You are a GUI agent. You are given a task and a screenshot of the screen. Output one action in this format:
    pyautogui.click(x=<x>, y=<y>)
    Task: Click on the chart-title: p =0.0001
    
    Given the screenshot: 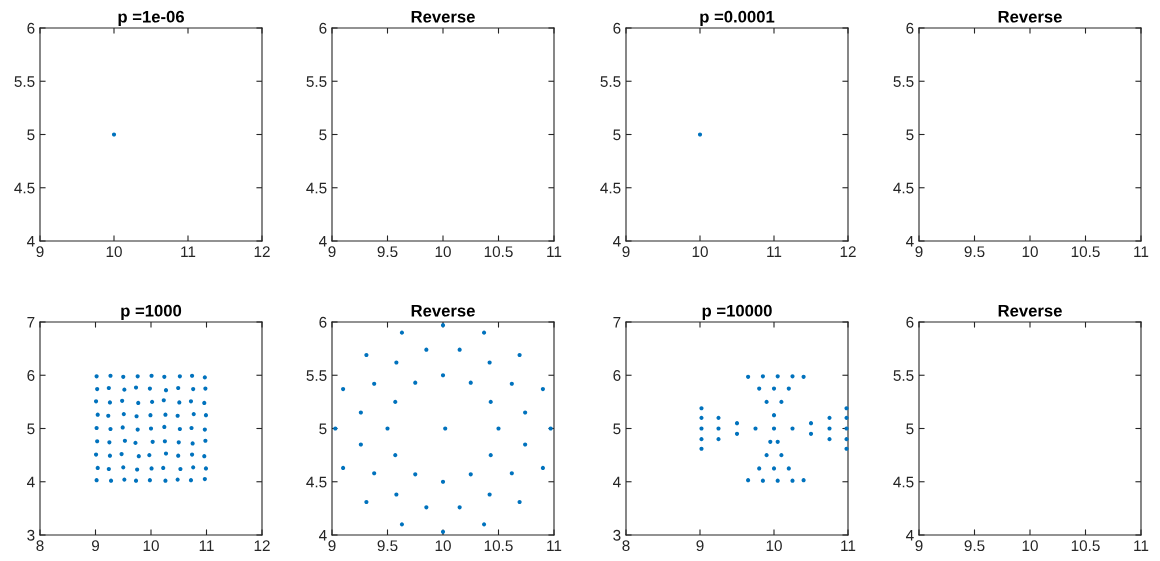 What is the action you would take?
    pyautogui.click(x=737, y=18)
    